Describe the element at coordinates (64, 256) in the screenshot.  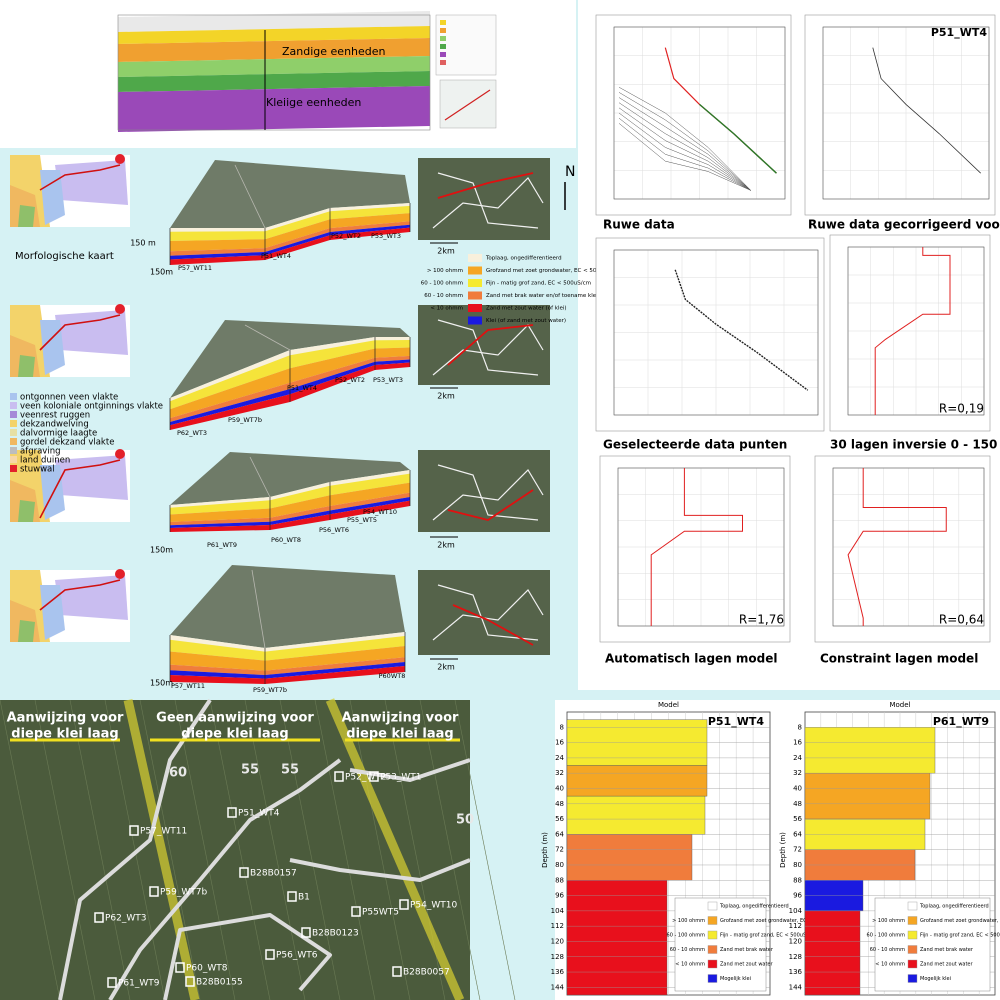
I see `morph-title: Morfologische kaart` at that location.